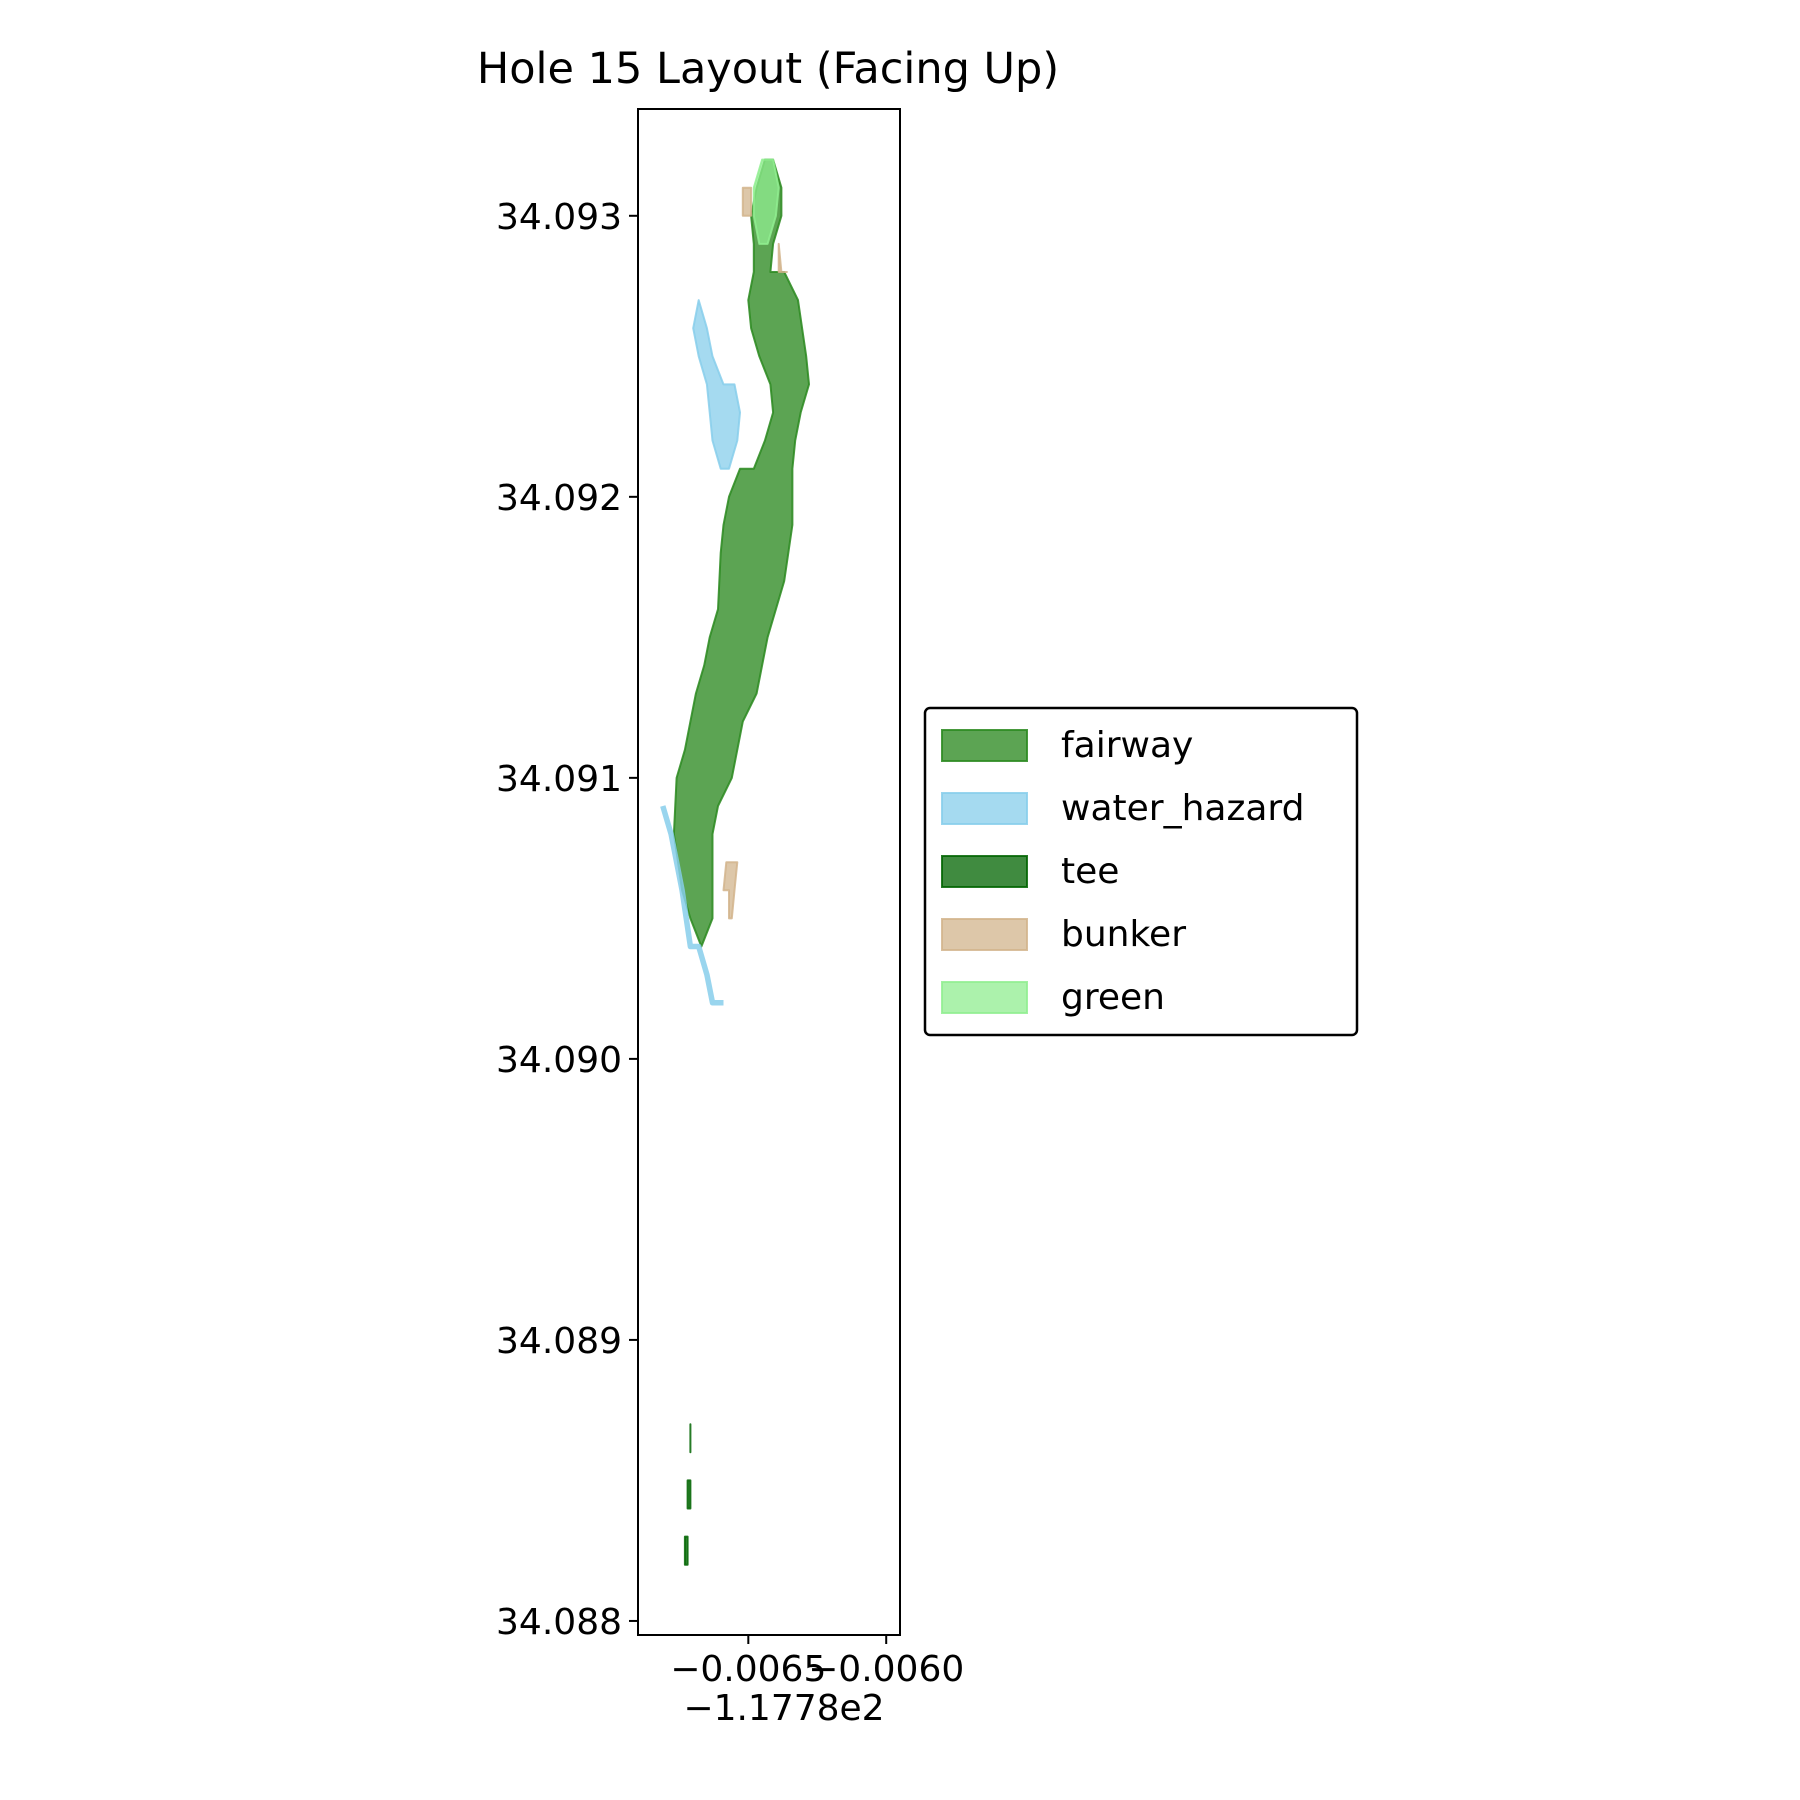  What do you see at coordinates (984, 808) in the screenshot?
I see `legend-swatch-water-hazard` at bounding box center [984, 808].